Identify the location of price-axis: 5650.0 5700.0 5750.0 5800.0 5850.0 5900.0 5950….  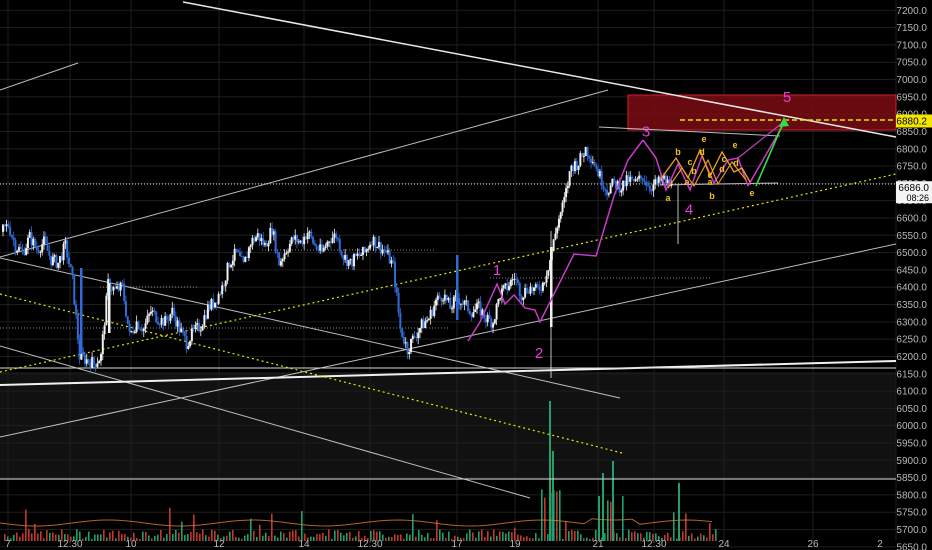
(914, 278).